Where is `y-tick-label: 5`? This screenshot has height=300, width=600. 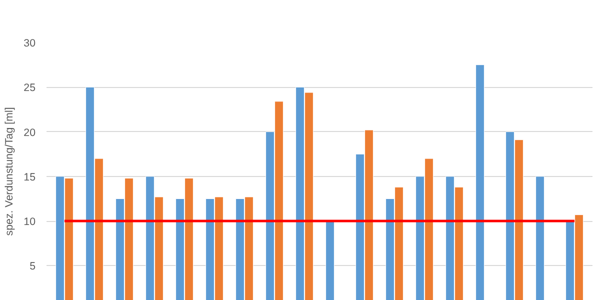 y-tick-label: 5 is located at coordinates (33, 266).